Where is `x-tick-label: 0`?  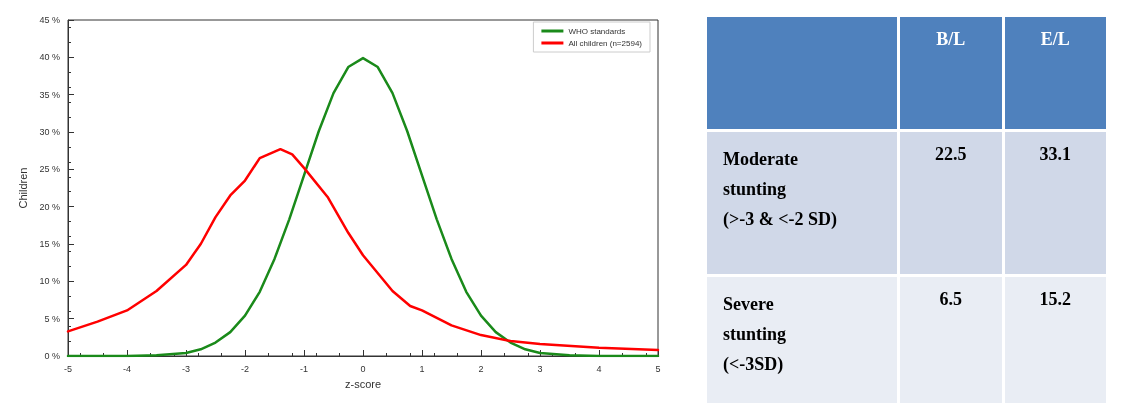
x-tick-label: 0 is located at coordinates (363, 368).